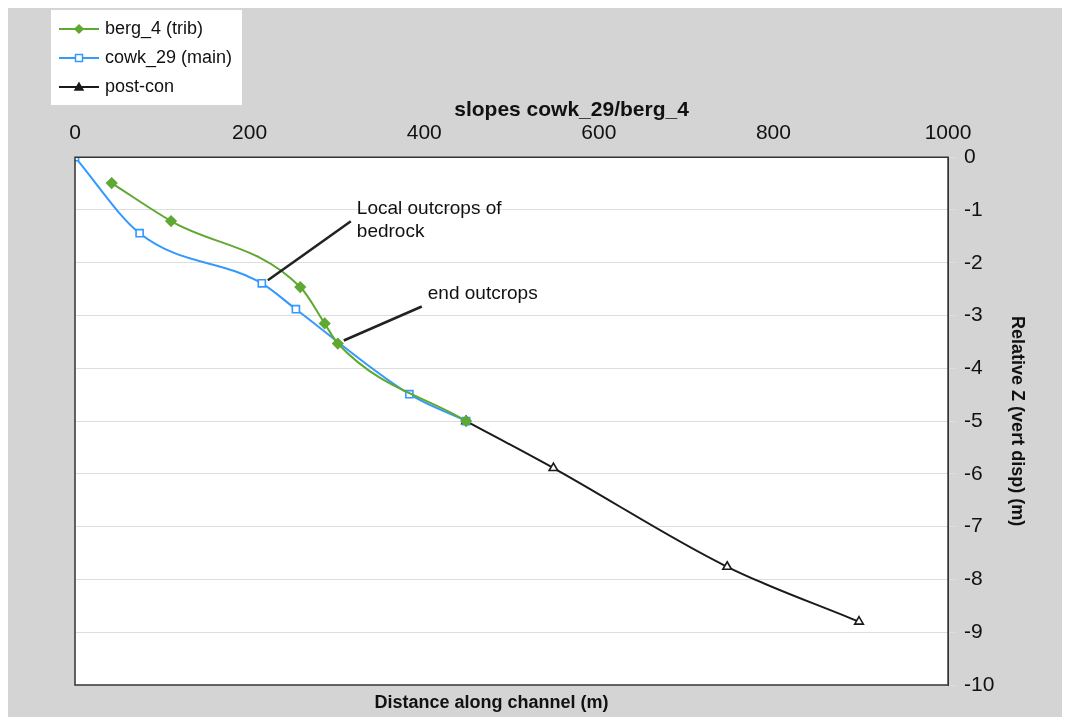 This screenshot has height=725, width=1070. Describe the element at coordinates (973, 472) in the screenshot. I see `y-tick-label: -6` at that location.